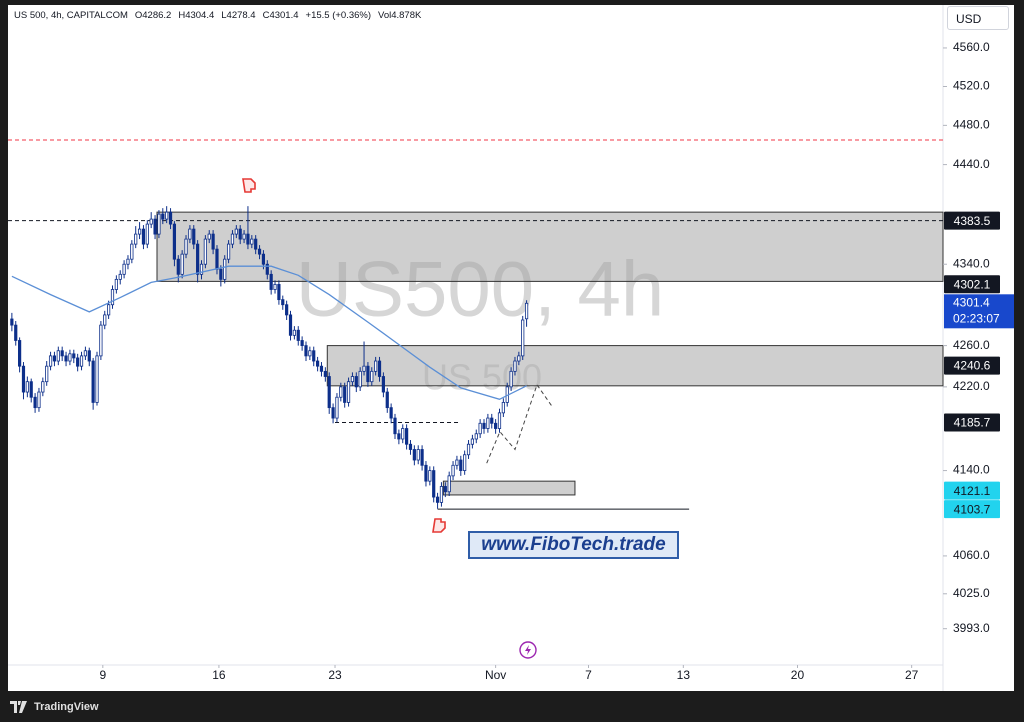 Image resolution: width=1024 pixels, height=722 pixels. I want to click on y-tick-label: 4520.0, so click(971, 86).